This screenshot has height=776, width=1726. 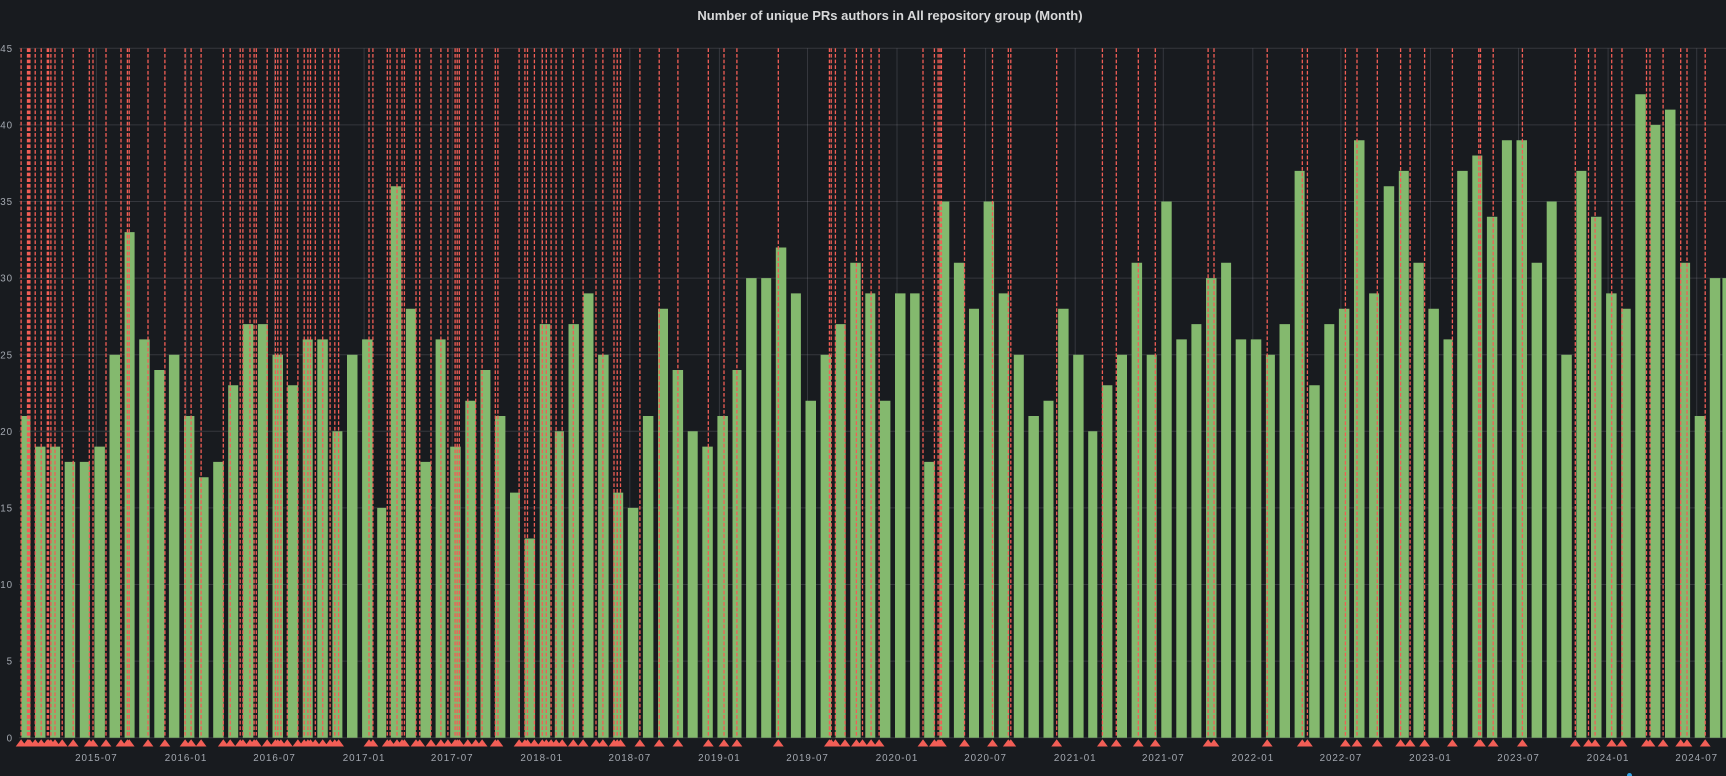 What do you see at coordinates (1163, 758) in the screenshot?
I see `svg-text: 2021-07` at bounding box center [1163, 758].